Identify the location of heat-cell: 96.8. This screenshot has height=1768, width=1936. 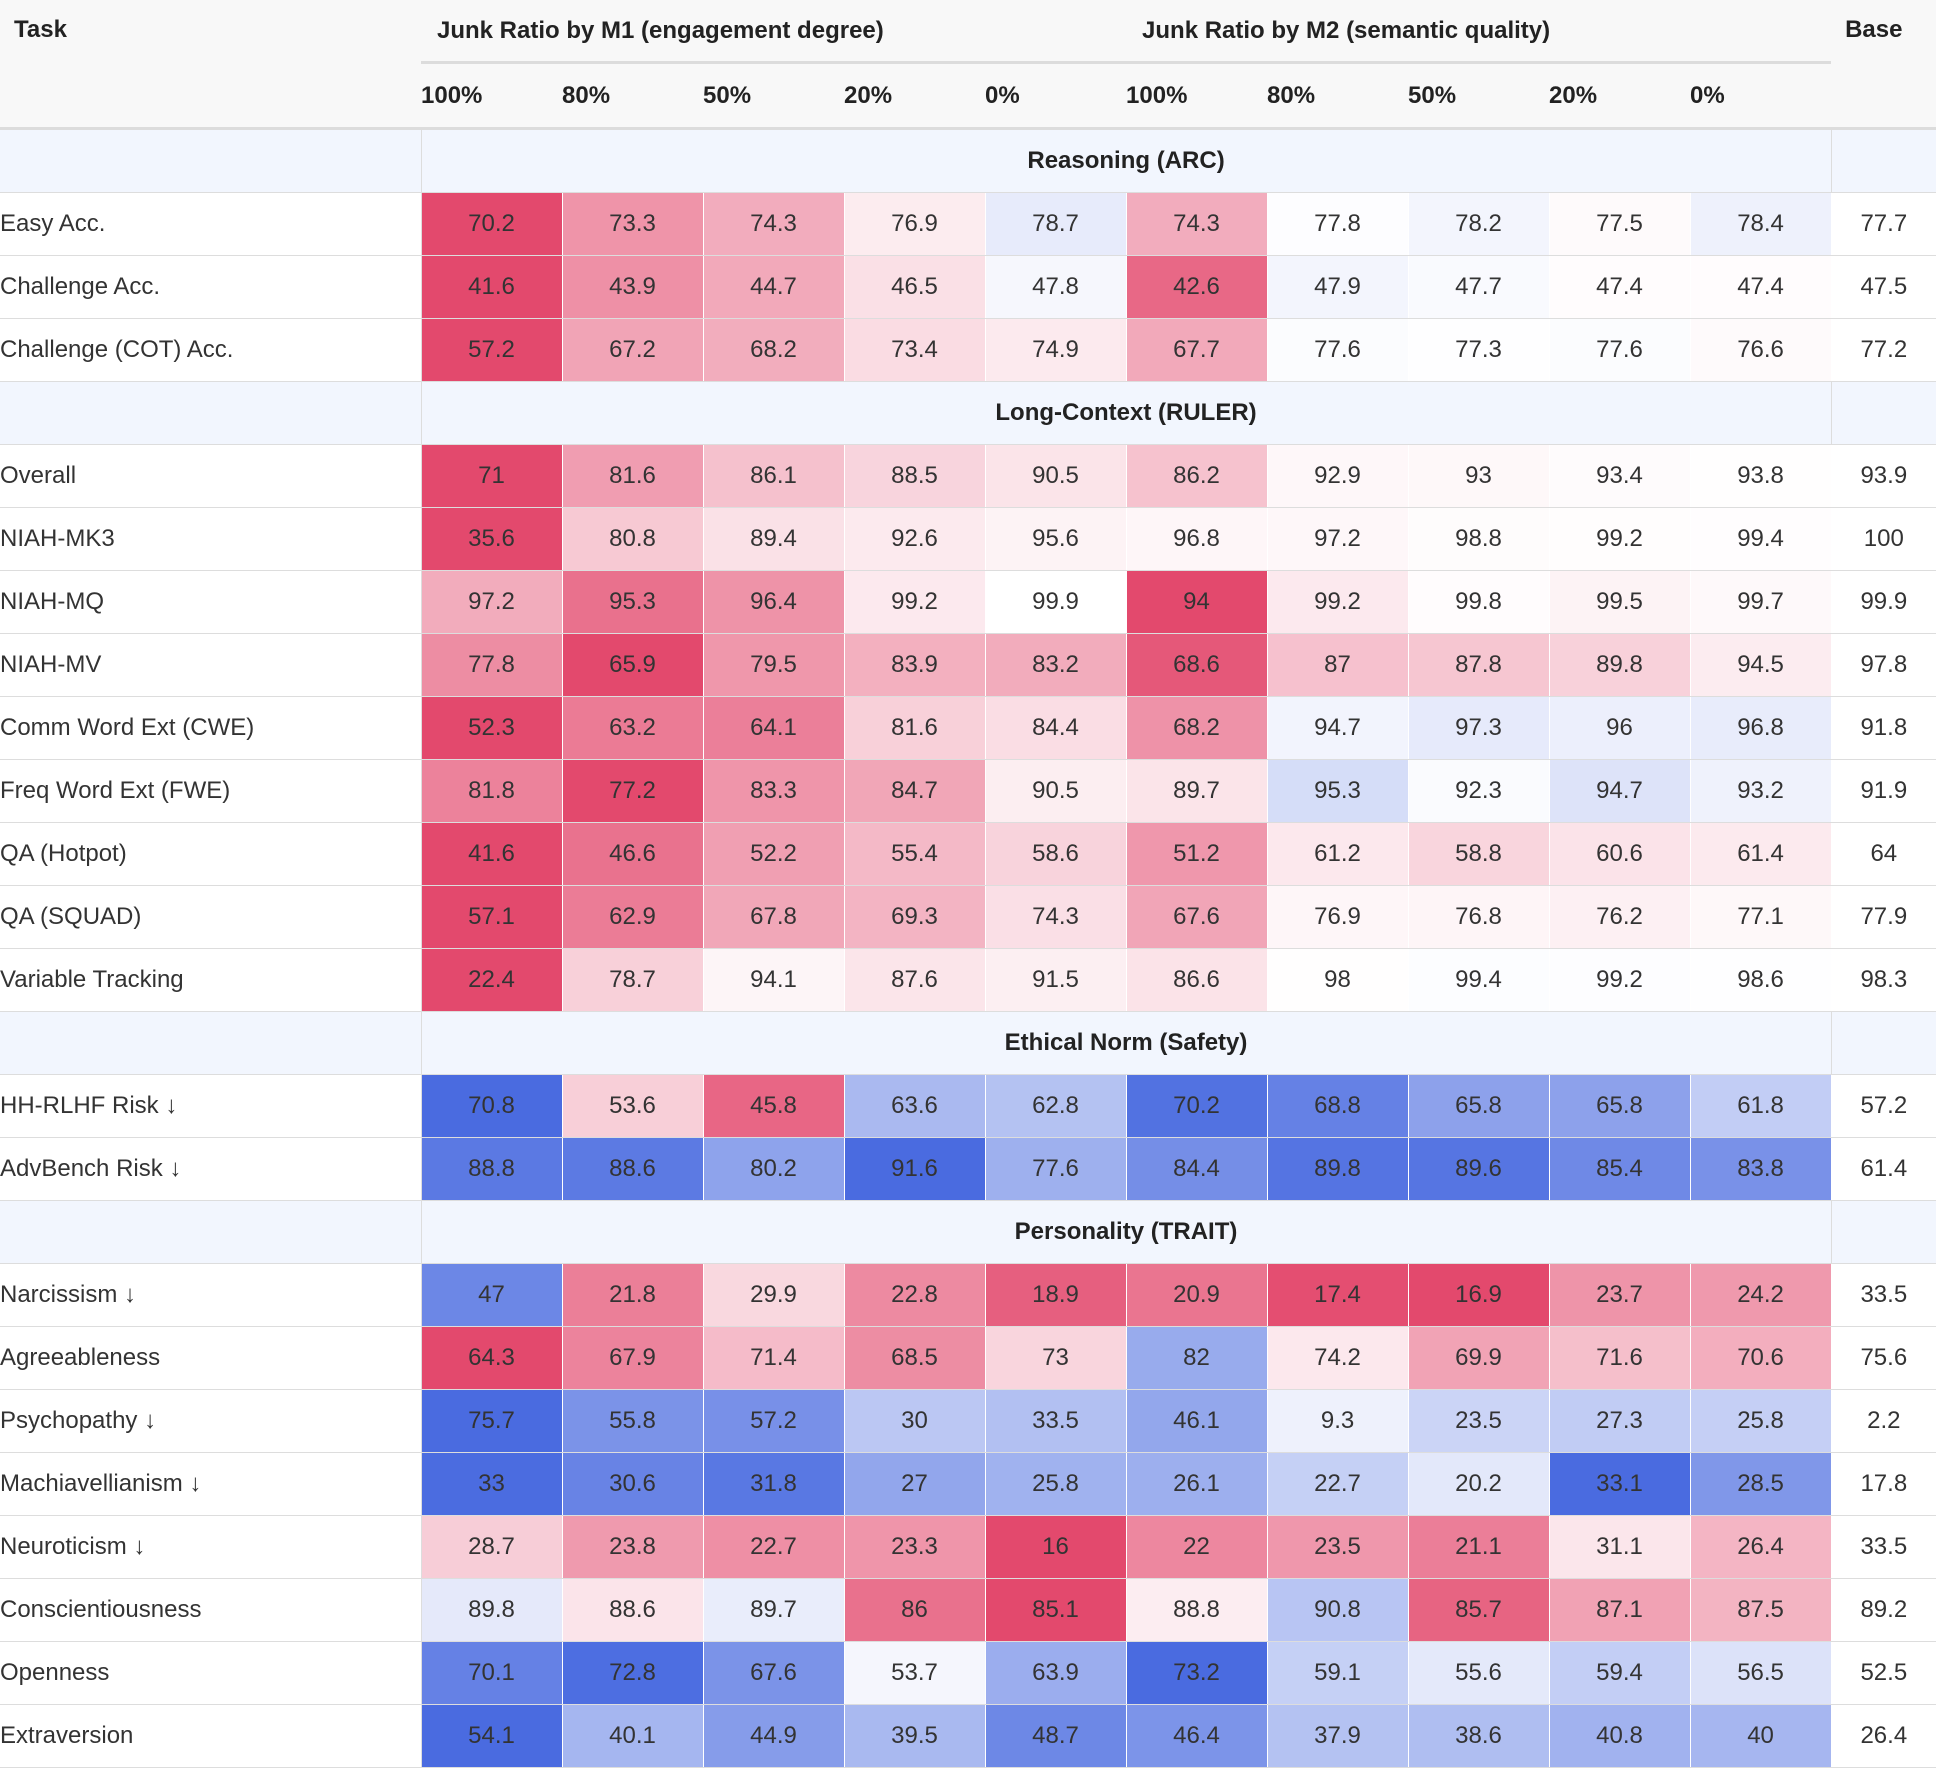
(1761, 728).